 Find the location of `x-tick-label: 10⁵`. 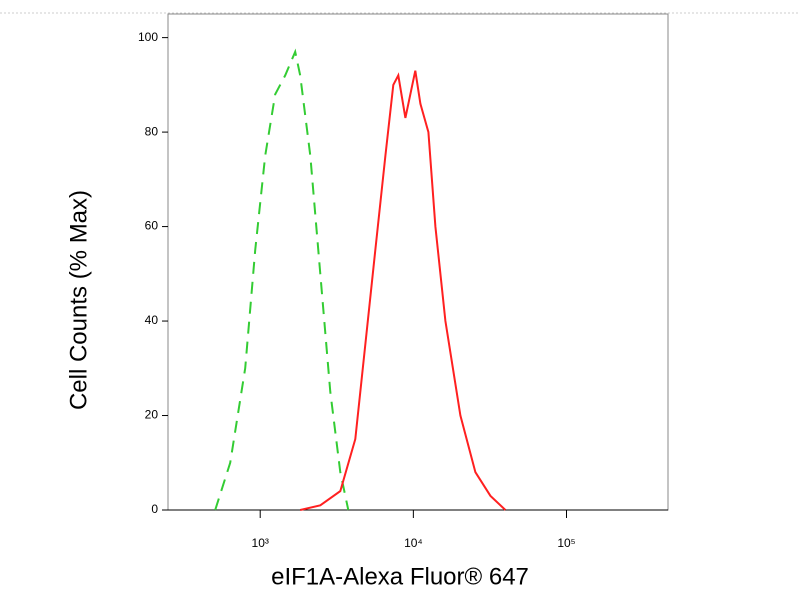

x-tick-label: 10⁵ is located at coordinates (566, 543).